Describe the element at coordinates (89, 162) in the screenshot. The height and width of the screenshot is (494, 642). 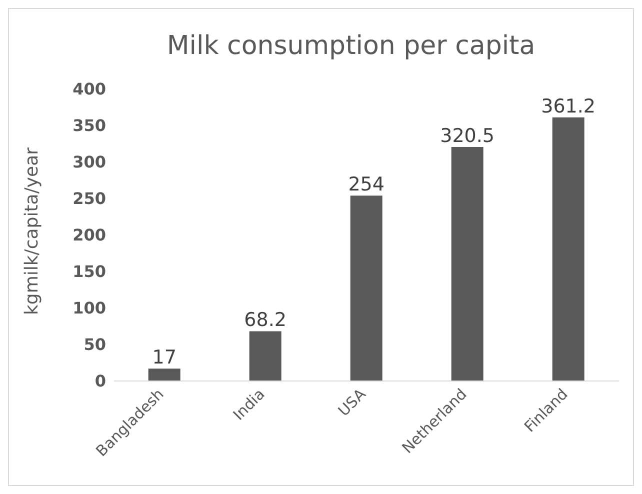
I see `y-tick-label: 300` at that location.